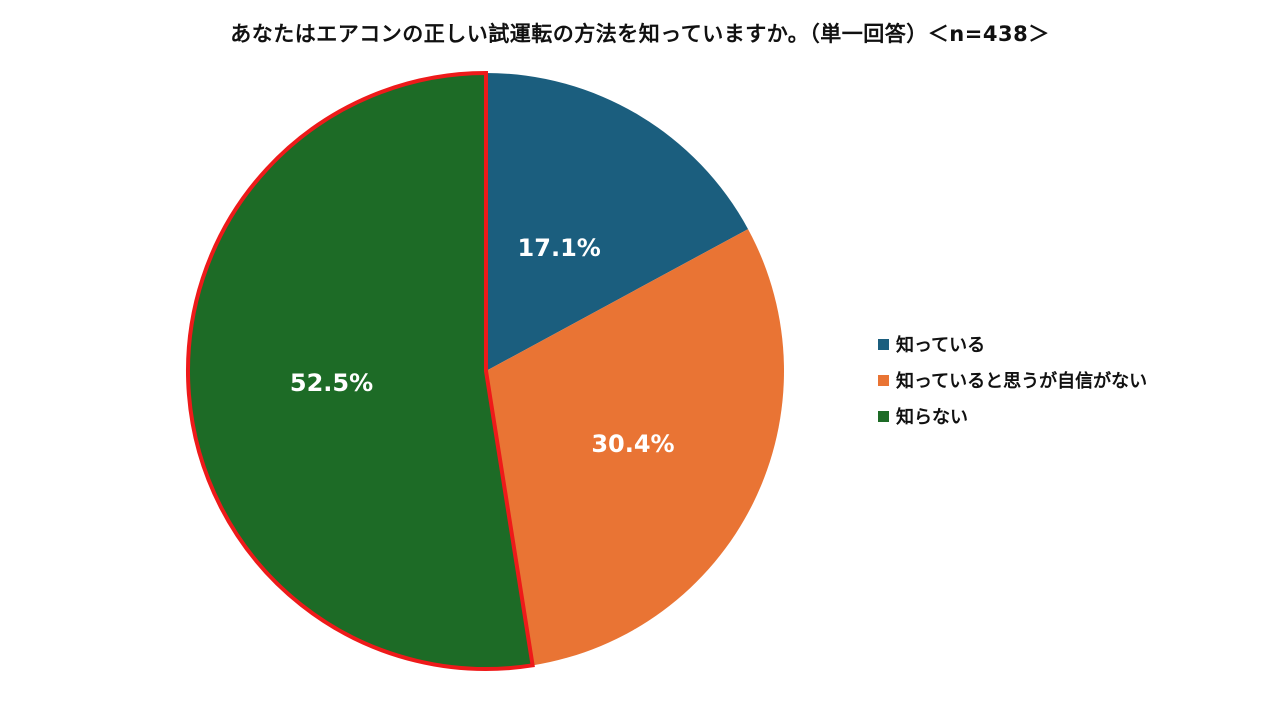  I want to click on data-label-dont-know: 52.5%, so click(331, 383).